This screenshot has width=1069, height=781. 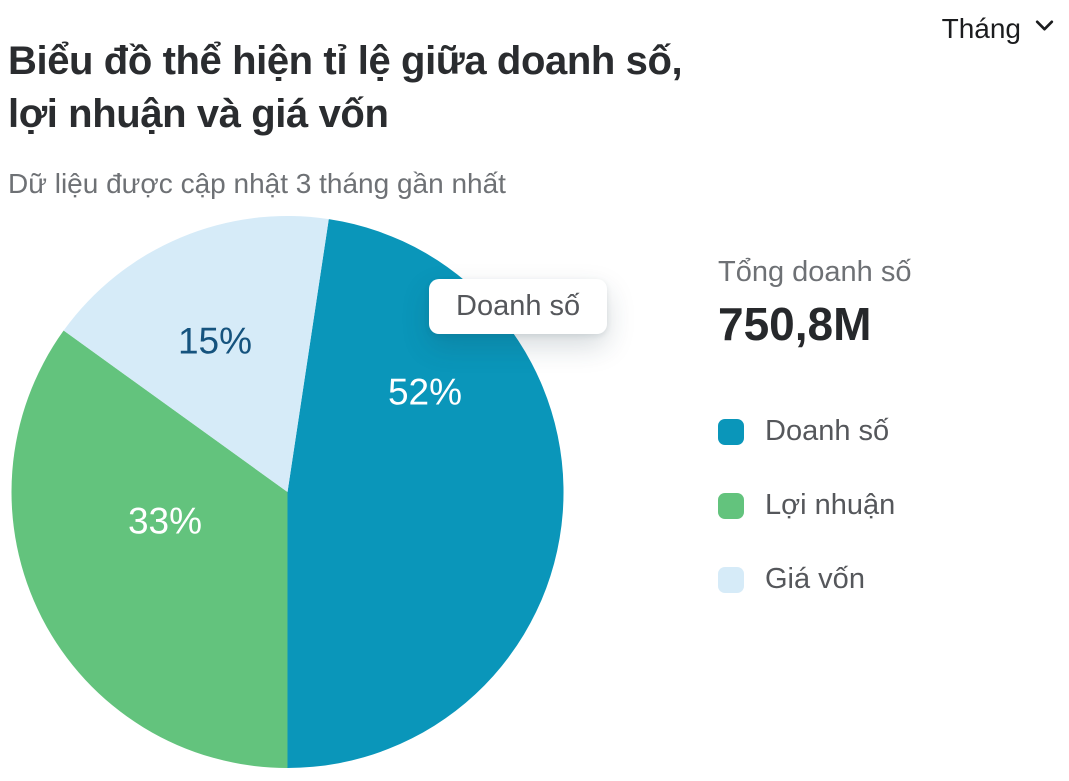 What do you see at coordinates (1044, 29) in the screenshot?
I see `chevron-down-icon` at bounding box center [1044, 29].